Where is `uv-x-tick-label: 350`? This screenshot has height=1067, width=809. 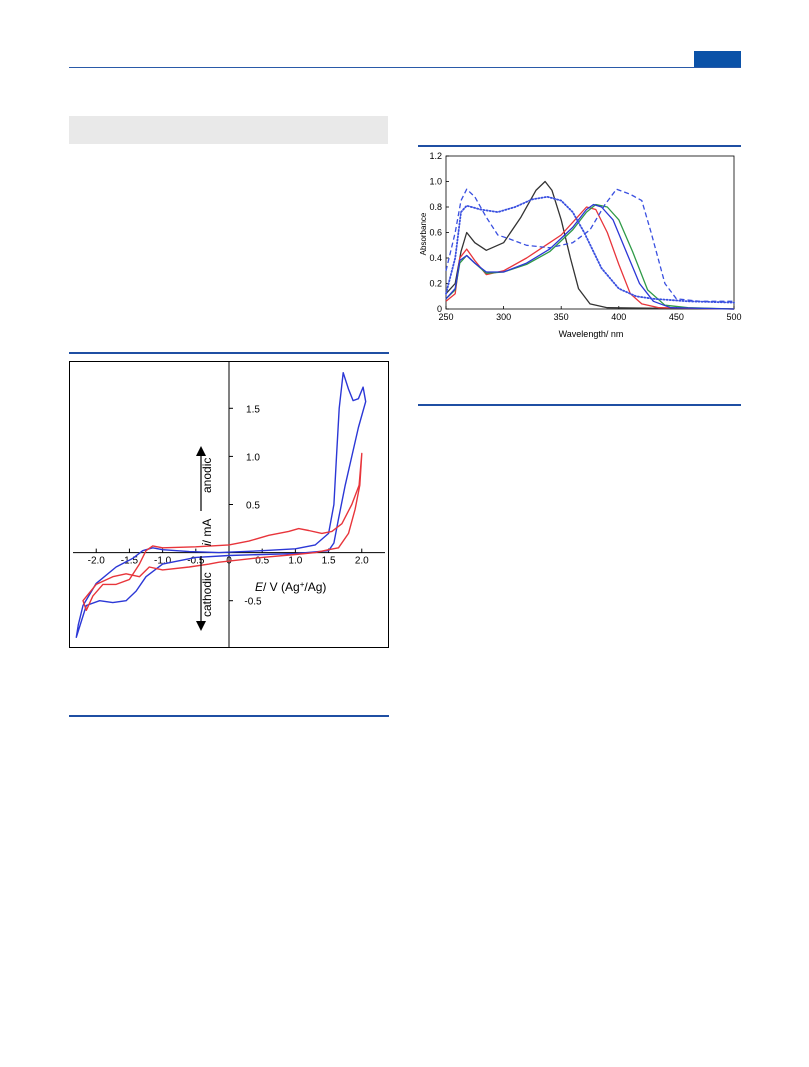 uv-x-tick-label: 350 is located at coordinates (561, 317).